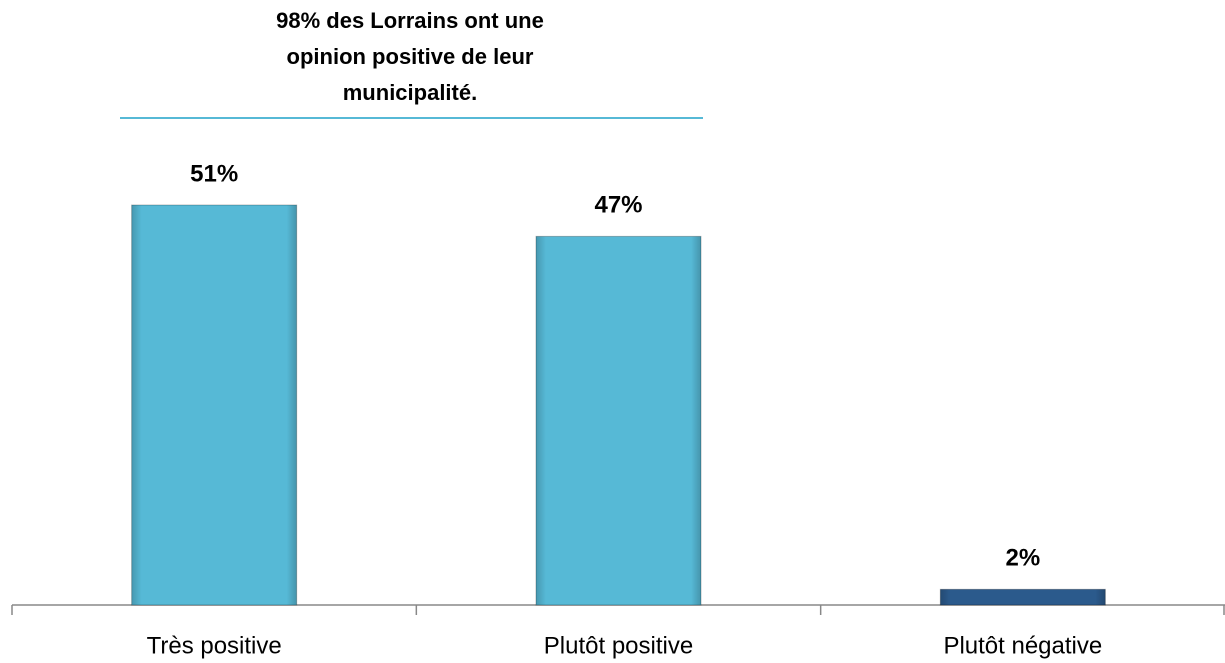 The image size is (1225, 663). I want to click on x-tick-label: Plutôt positive, so click(618, 645).